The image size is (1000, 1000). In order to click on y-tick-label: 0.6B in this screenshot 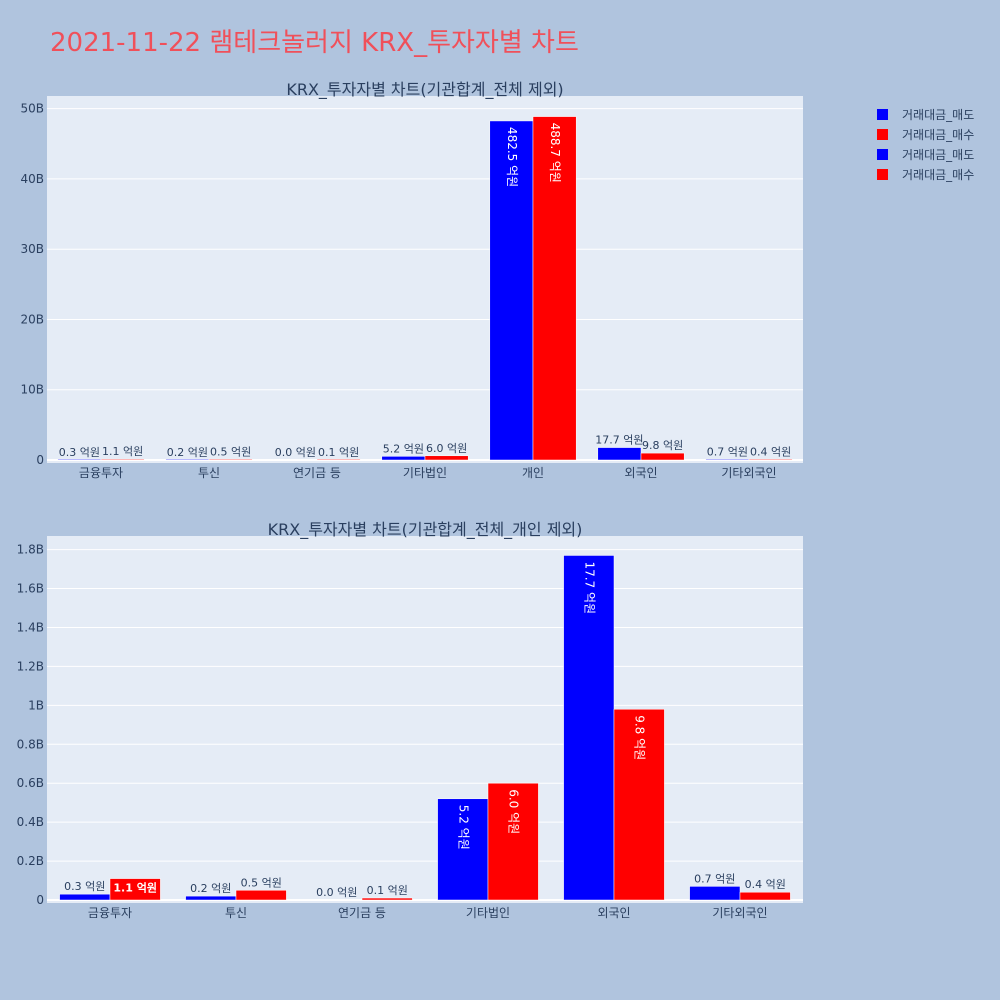, I will do `click(30, 783)`.